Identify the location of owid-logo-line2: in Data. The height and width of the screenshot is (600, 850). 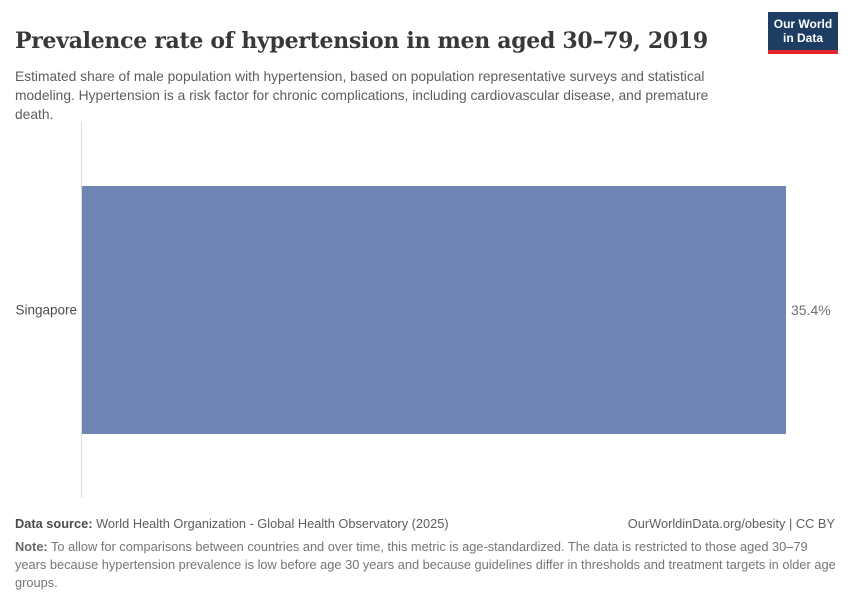
(802, 38).